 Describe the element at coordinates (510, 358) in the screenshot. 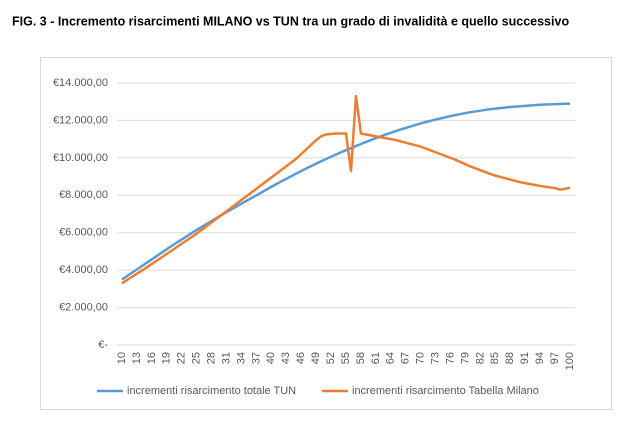

I see `x-tick-label: 88` at that location.